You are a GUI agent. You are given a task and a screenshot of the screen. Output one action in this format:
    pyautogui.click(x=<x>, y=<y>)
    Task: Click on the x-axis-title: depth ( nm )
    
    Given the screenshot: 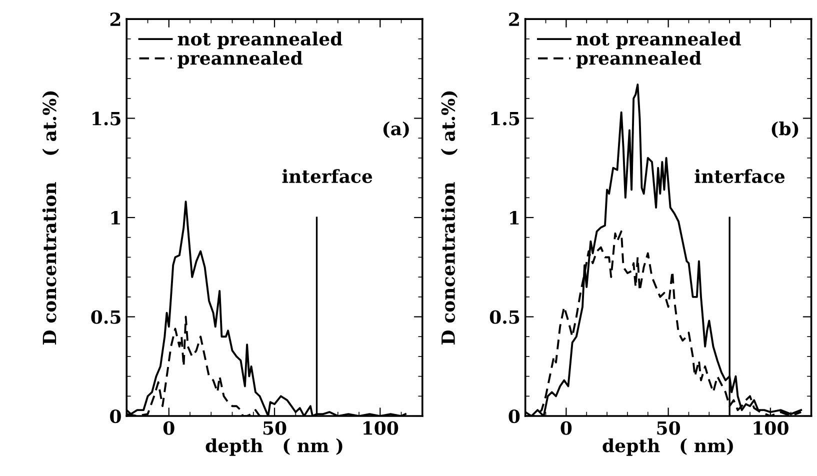 What is the action you would take?
    pyautogui.click(x=274, y=447)
    